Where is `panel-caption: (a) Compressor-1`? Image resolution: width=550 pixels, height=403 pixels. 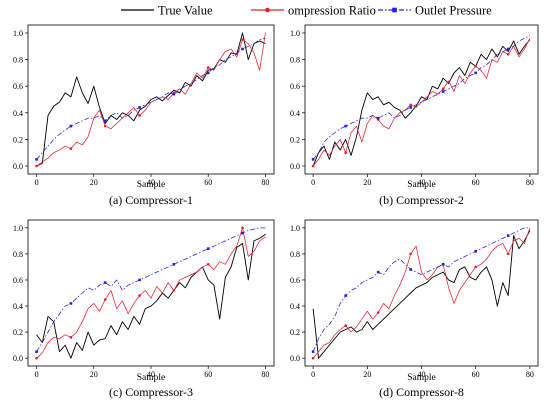 panel-caption: (a) Compressor-1 is located at coordinates (151, 200).